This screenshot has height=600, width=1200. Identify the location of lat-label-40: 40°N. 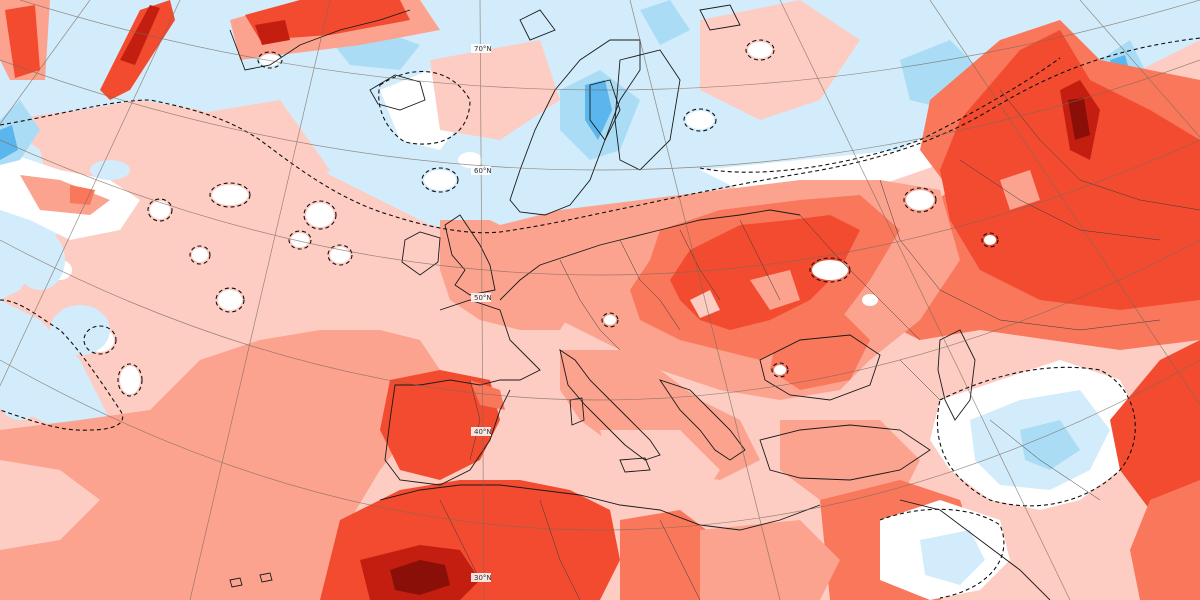
(481, 431).